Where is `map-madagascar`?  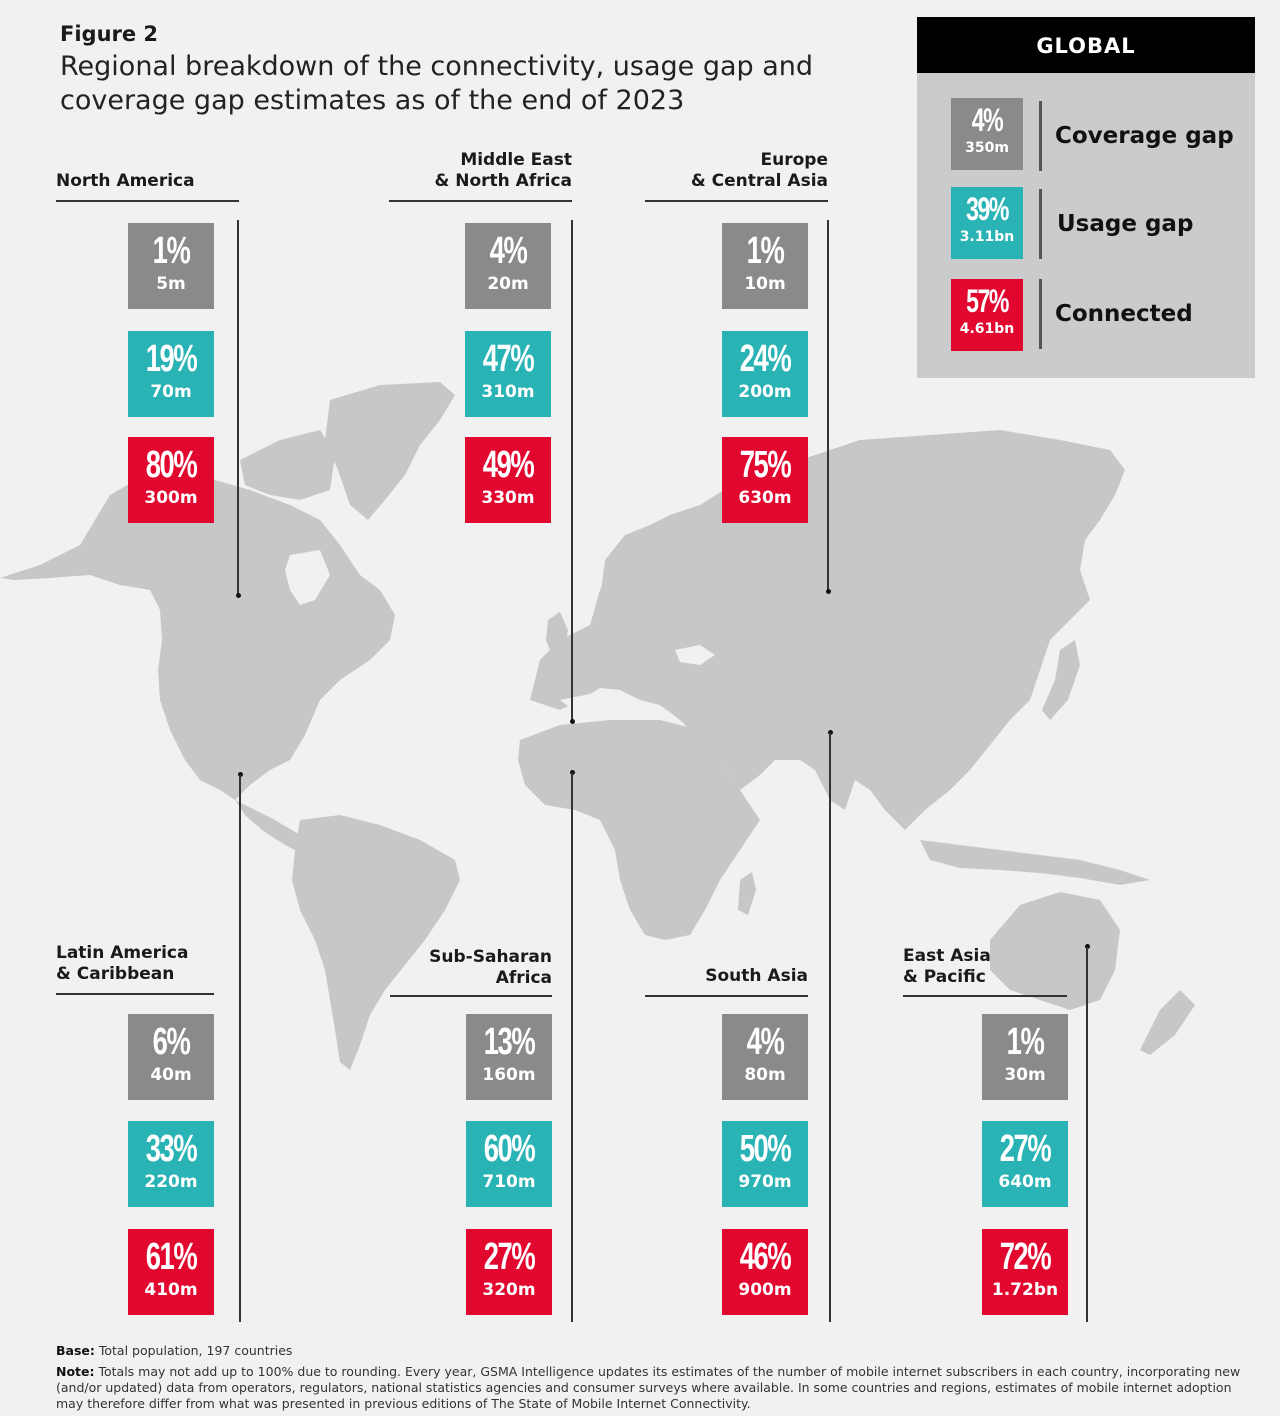
map-madagascar is located at coordinates (747, 893).